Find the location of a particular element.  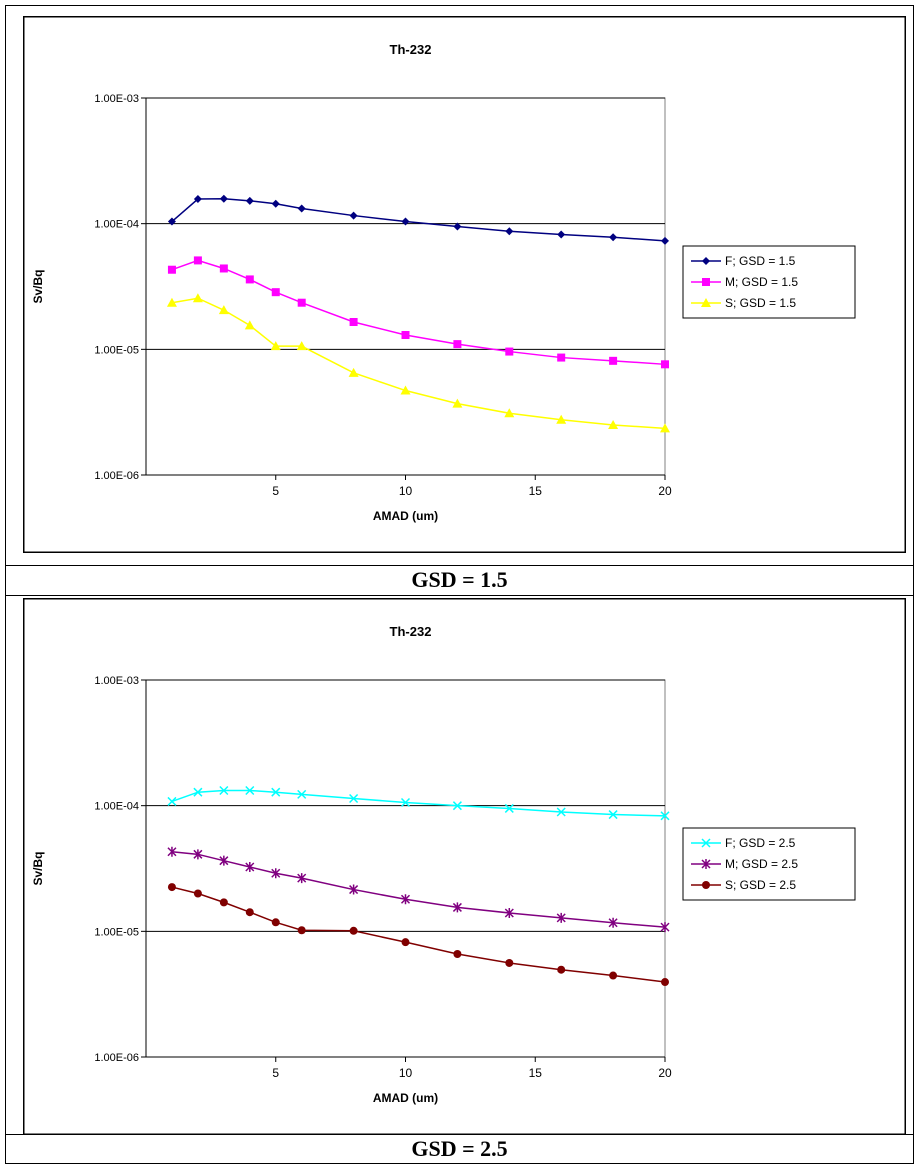

legend-entry: S; GSD = 1.5 is located at coordinates (760, 303).